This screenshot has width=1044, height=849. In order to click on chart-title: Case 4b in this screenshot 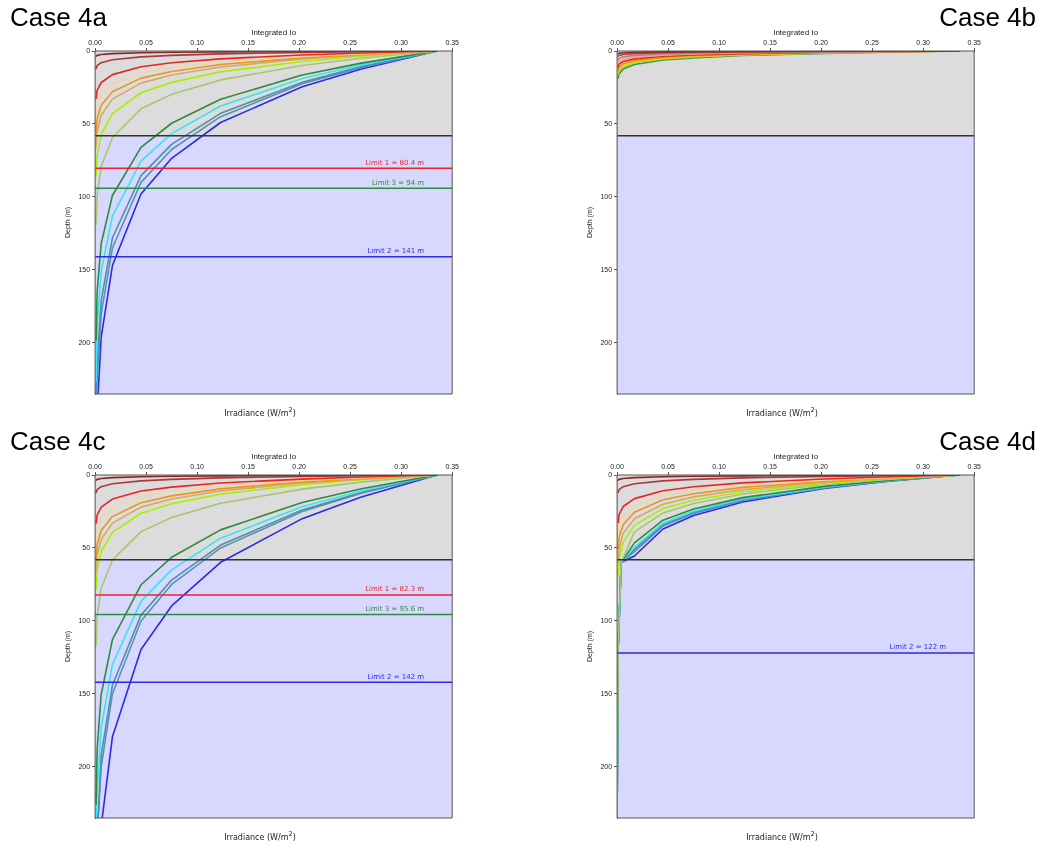, I will do `click(987, 17)`.